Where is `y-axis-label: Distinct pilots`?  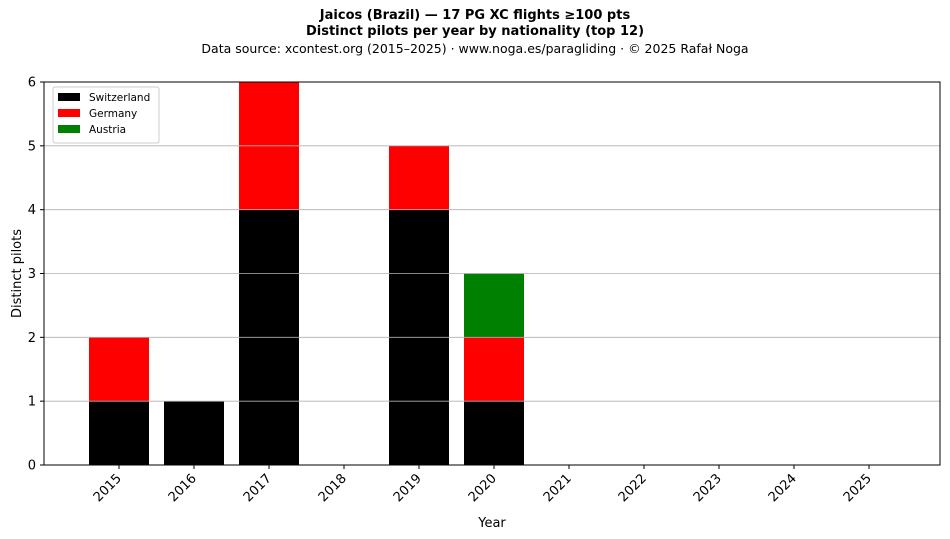 y-axis-label: Distinct pilots is located at coordinates (17, 273).